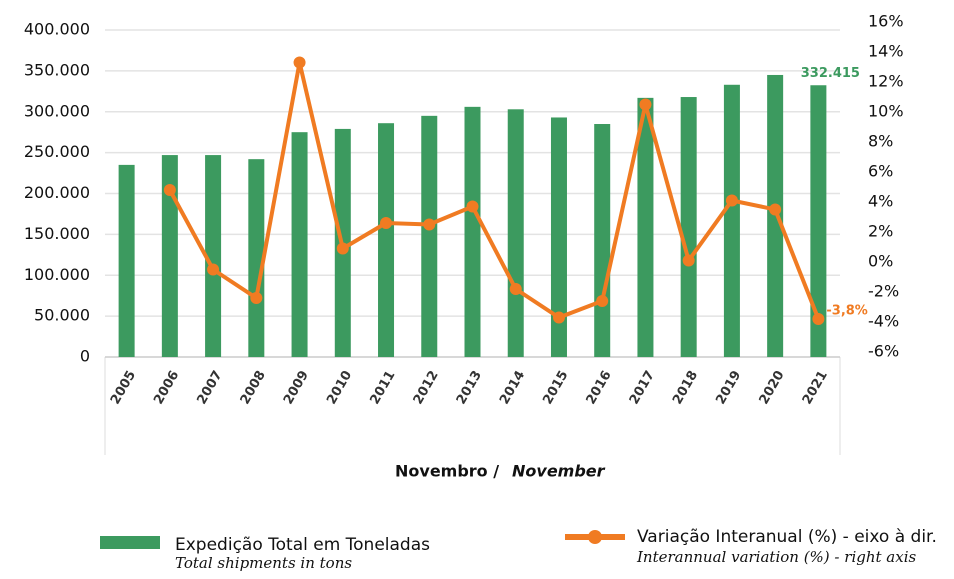  I want to click on x-axis-label: November, so click(559, 471).